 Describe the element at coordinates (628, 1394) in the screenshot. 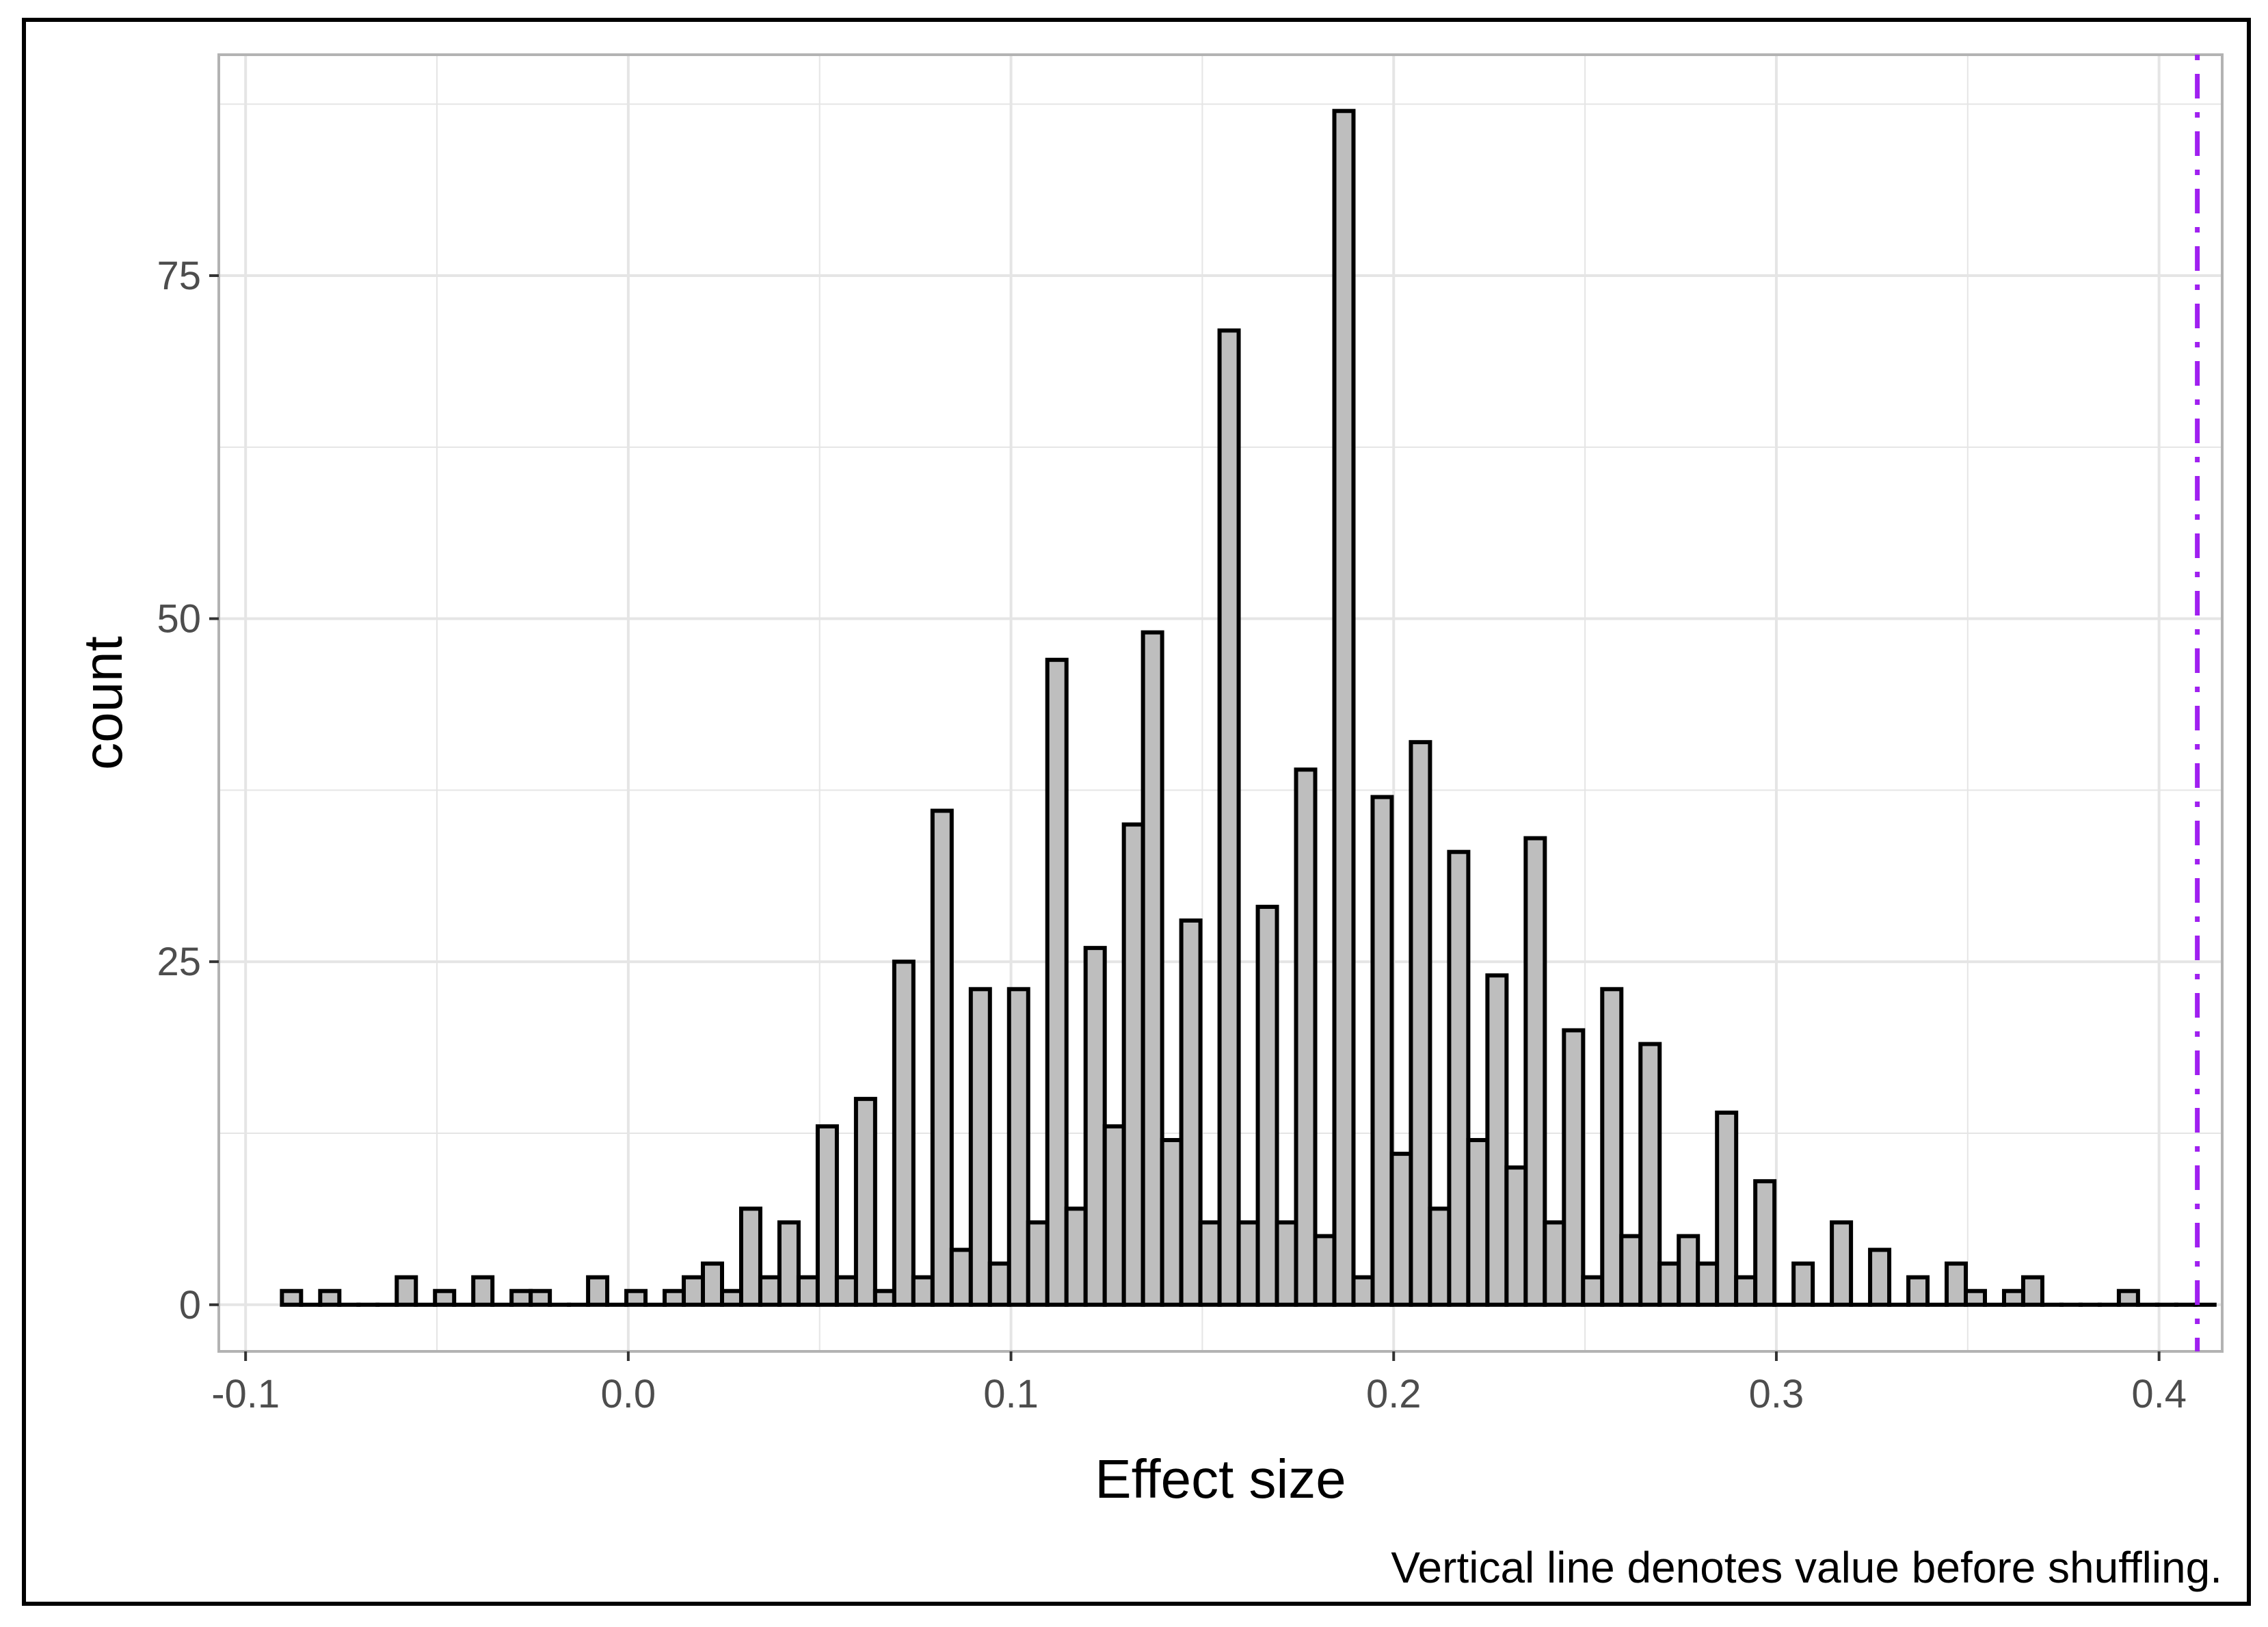

I see `x-tick-label: 0.0` at that location.